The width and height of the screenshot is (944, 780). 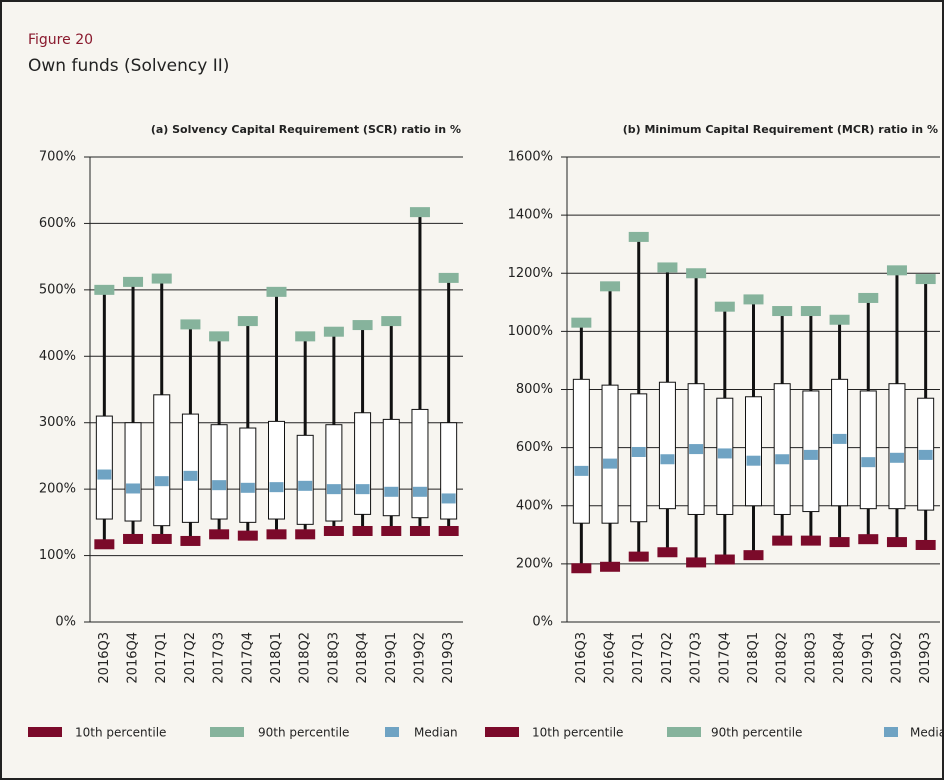 I want to click on y-tick-label: 200%, so click(x=57, y=489).